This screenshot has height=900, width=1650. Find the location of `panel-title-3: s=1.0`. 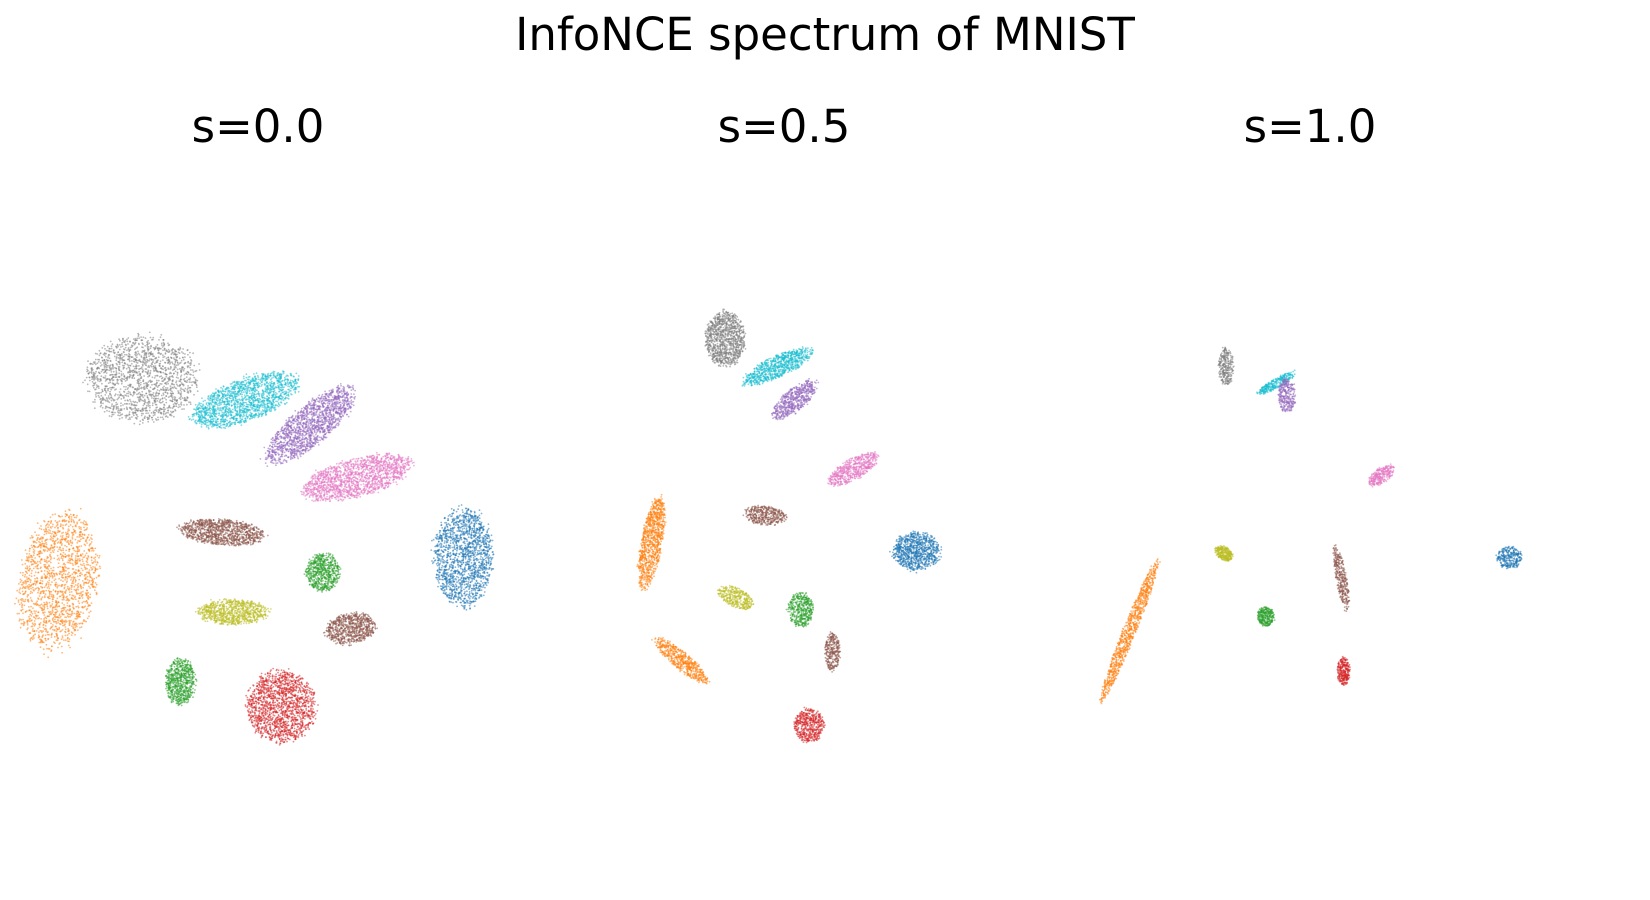

panel-title-3: s=1.0 is located at coordinates (1310, 126).